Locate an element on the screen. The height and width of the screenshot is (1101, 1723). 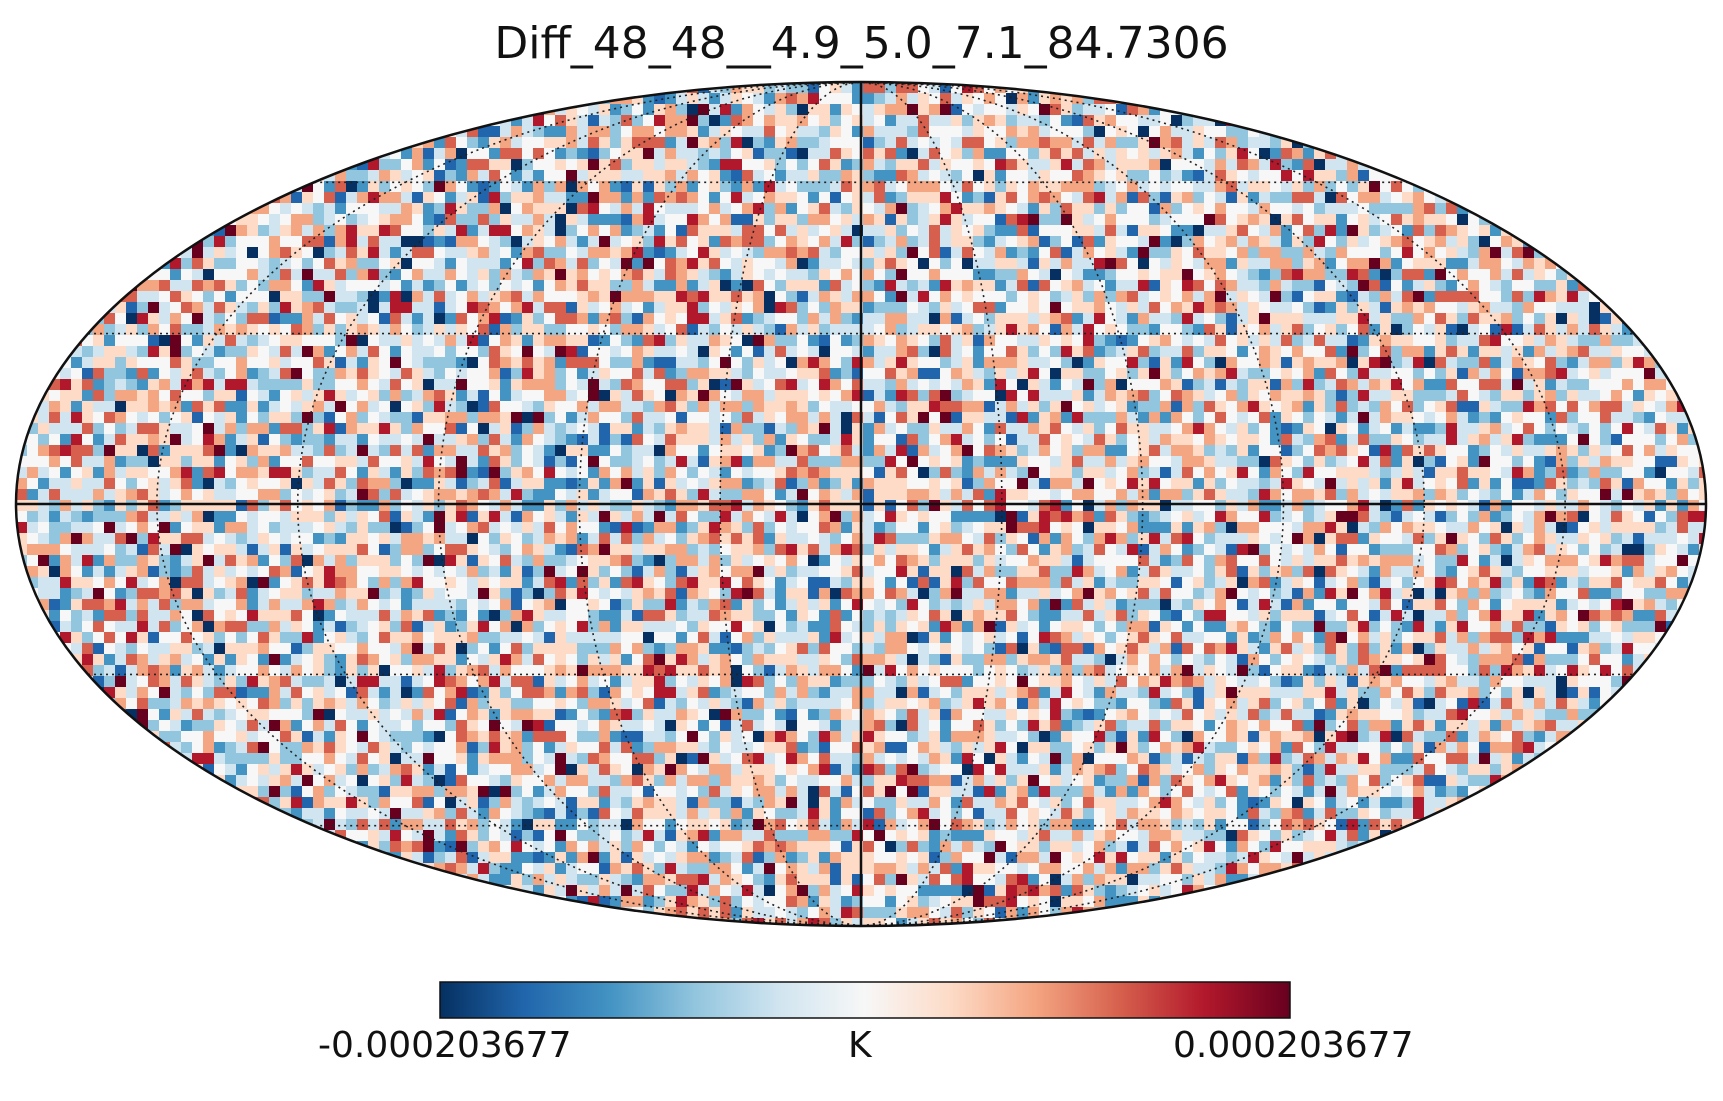
map-title: Diff_48_48__4.9_5.0_7.1_84.7306 is located at coordinates (861, 43).